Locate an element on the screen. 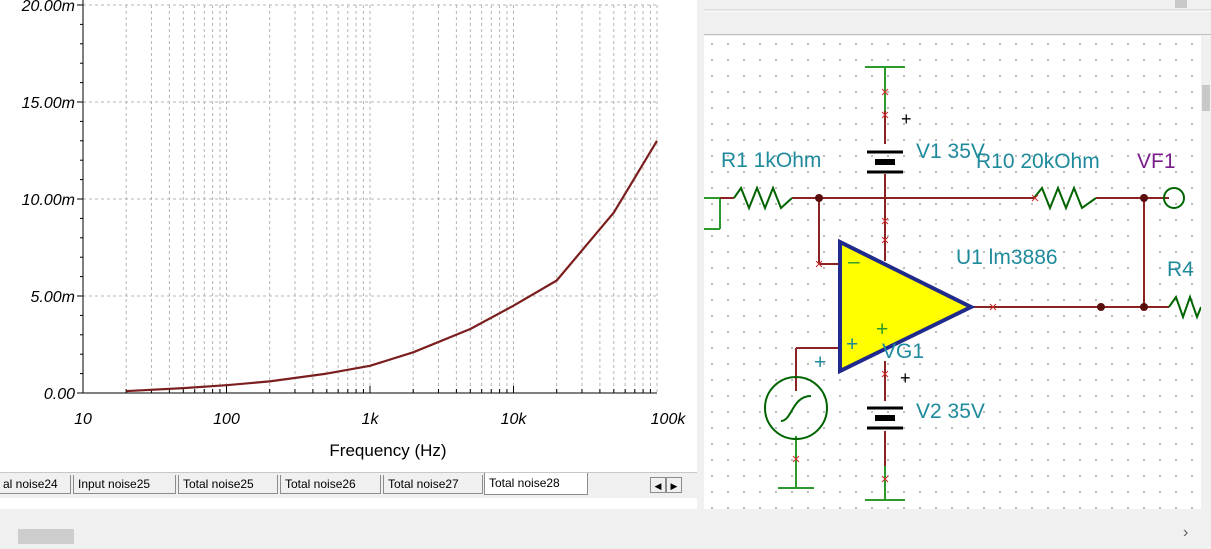 The height and width of the screenshot is (549, 1211). y-tick-label: 10.00m is located at coordinates (48, 200).